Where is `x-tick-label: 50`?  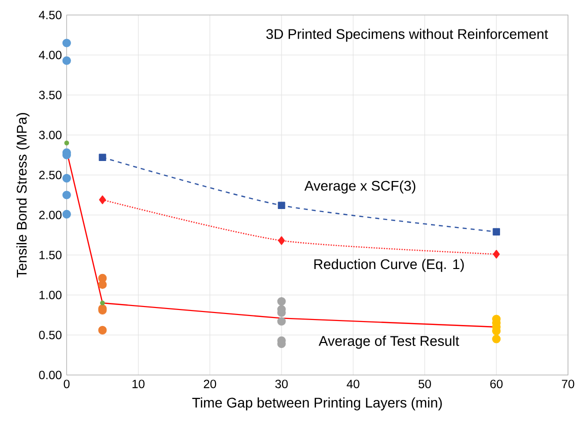 x-tick-label: 50 is located at coordinates (424, 384).